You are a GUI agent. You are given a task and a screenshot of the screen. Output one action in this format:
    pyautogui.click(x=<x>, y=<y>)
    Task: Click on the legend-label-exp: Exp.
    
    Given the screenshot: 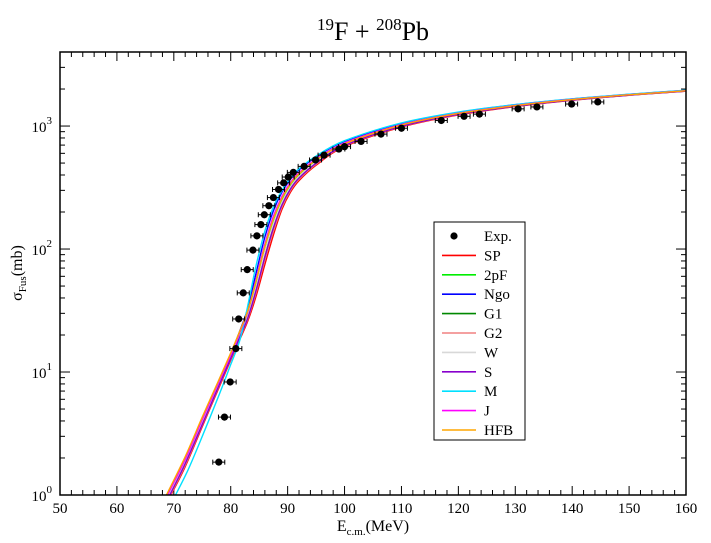 What is the action you would take?
    pyautogui.click(x=498, y=237)
    